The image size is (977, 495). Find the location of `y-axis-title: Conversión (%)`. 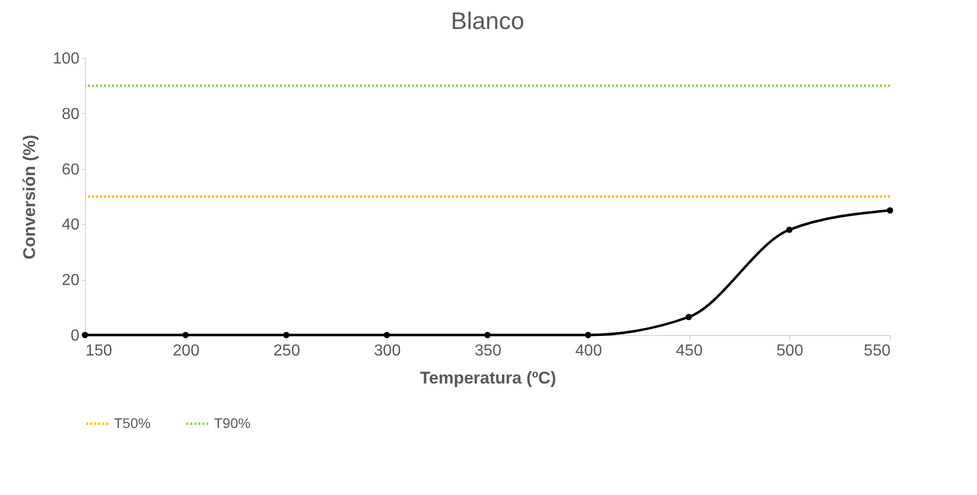

y-axis-title: Conversión (%) is located at coordinates (29, 197).